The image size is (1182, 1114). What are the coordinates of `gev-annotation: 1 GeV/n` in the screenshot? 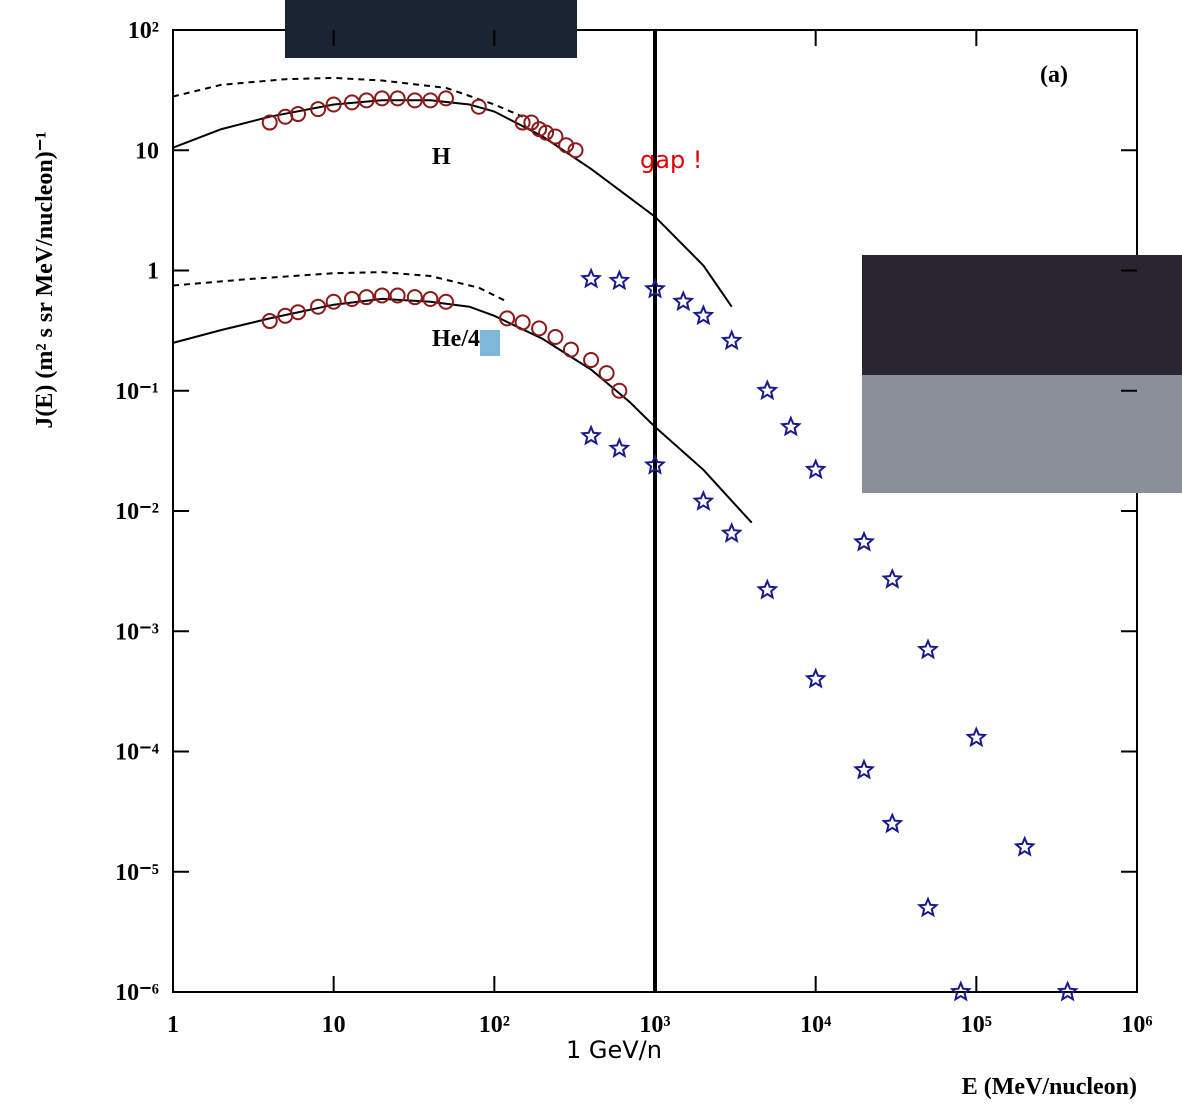 It's located at (614, 1050).